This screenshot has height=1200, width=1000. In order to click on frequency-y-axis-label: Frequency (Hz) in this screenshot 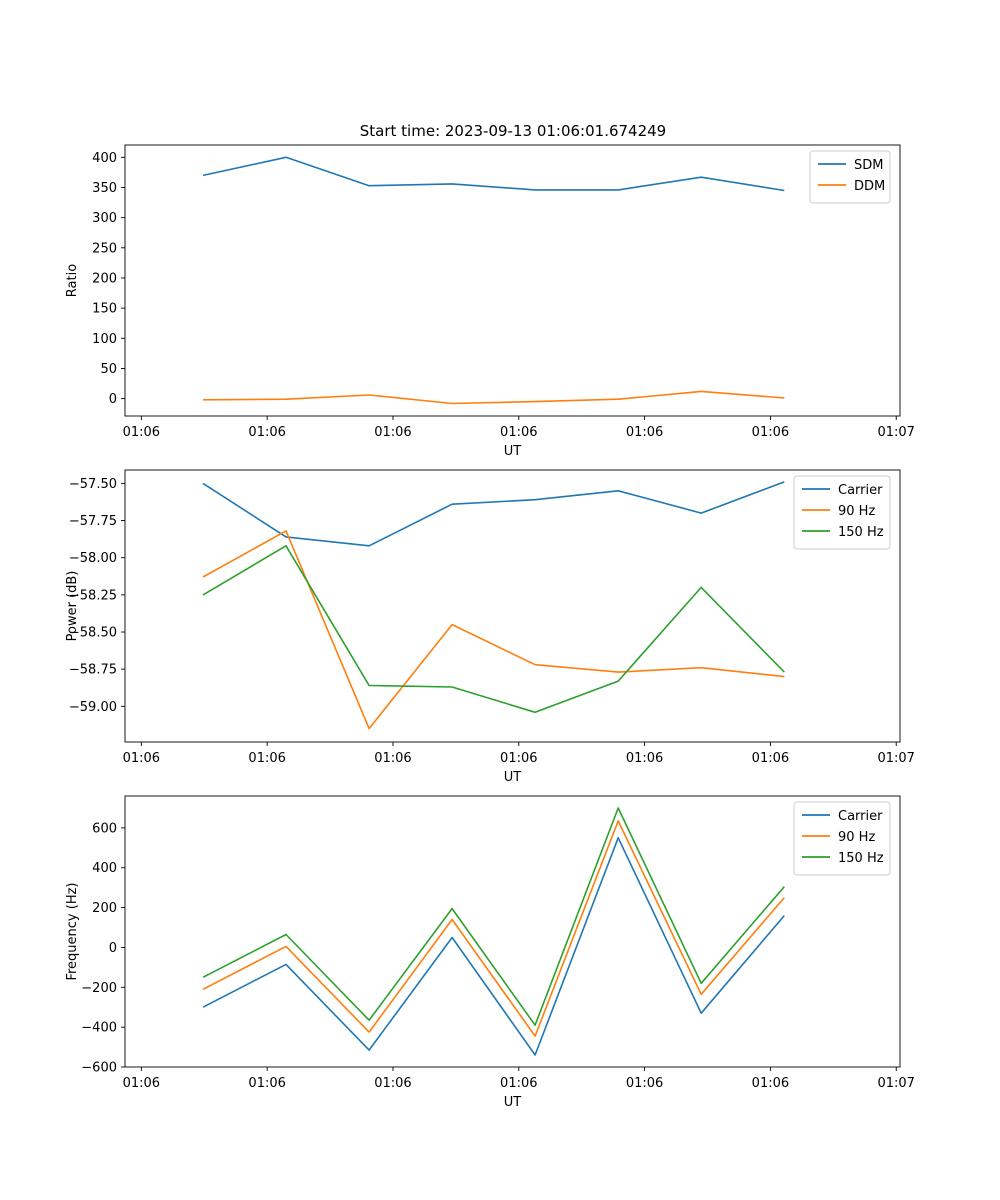, I will do `click(72, 931)`.